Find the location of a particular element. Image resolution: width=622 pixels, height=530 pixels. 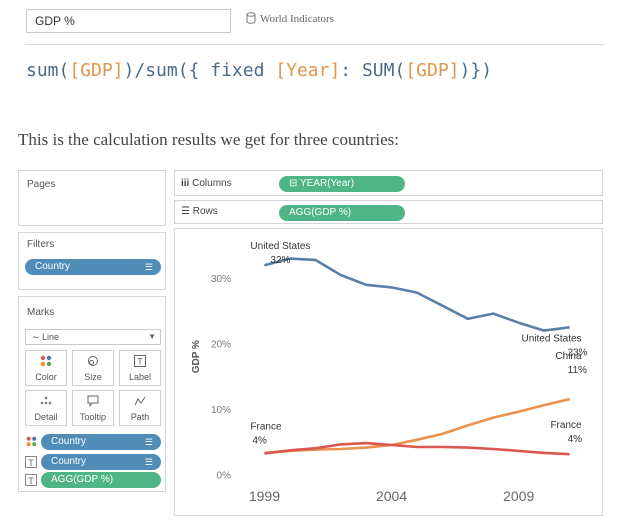

label-button: T Label is located at coordinates (140, 368).